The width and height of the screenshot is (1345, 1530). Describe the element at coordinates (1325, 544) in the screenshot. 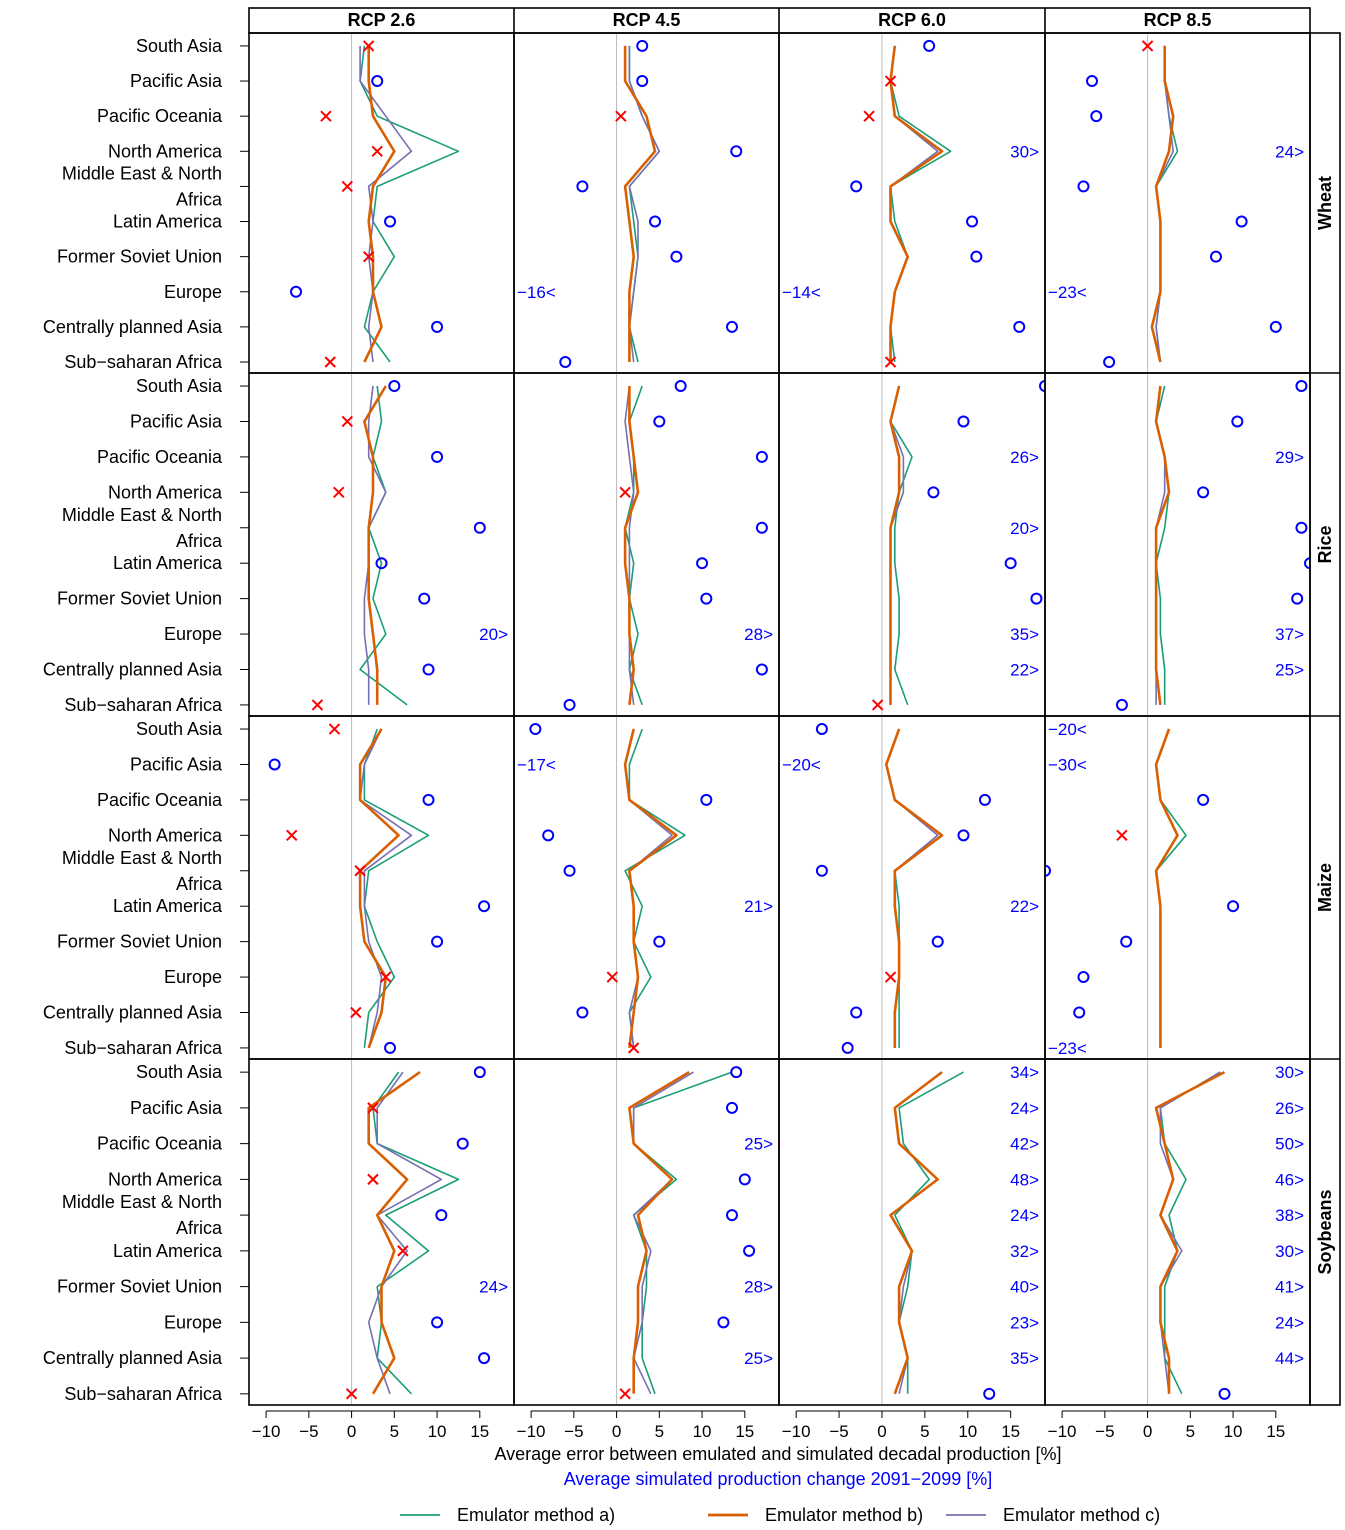

I see `crop-label: Rice` at that location.